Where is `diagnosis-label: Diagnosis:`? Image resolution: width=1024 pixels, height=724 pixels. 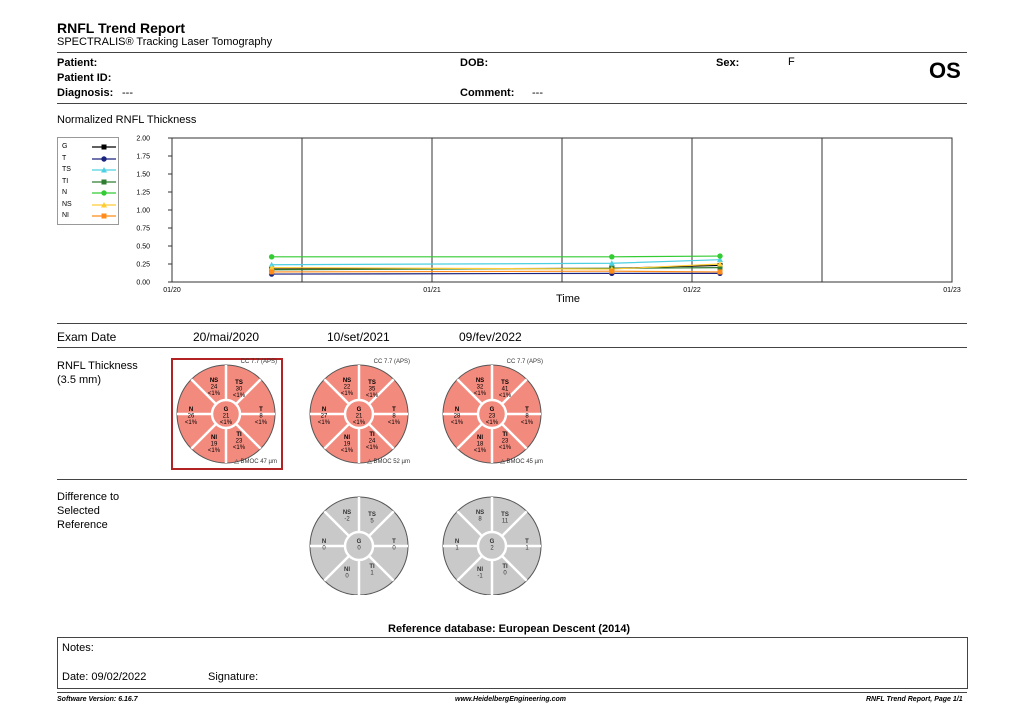
diagnosis-label: Diagnosis: is located at coordinates (85, 93).